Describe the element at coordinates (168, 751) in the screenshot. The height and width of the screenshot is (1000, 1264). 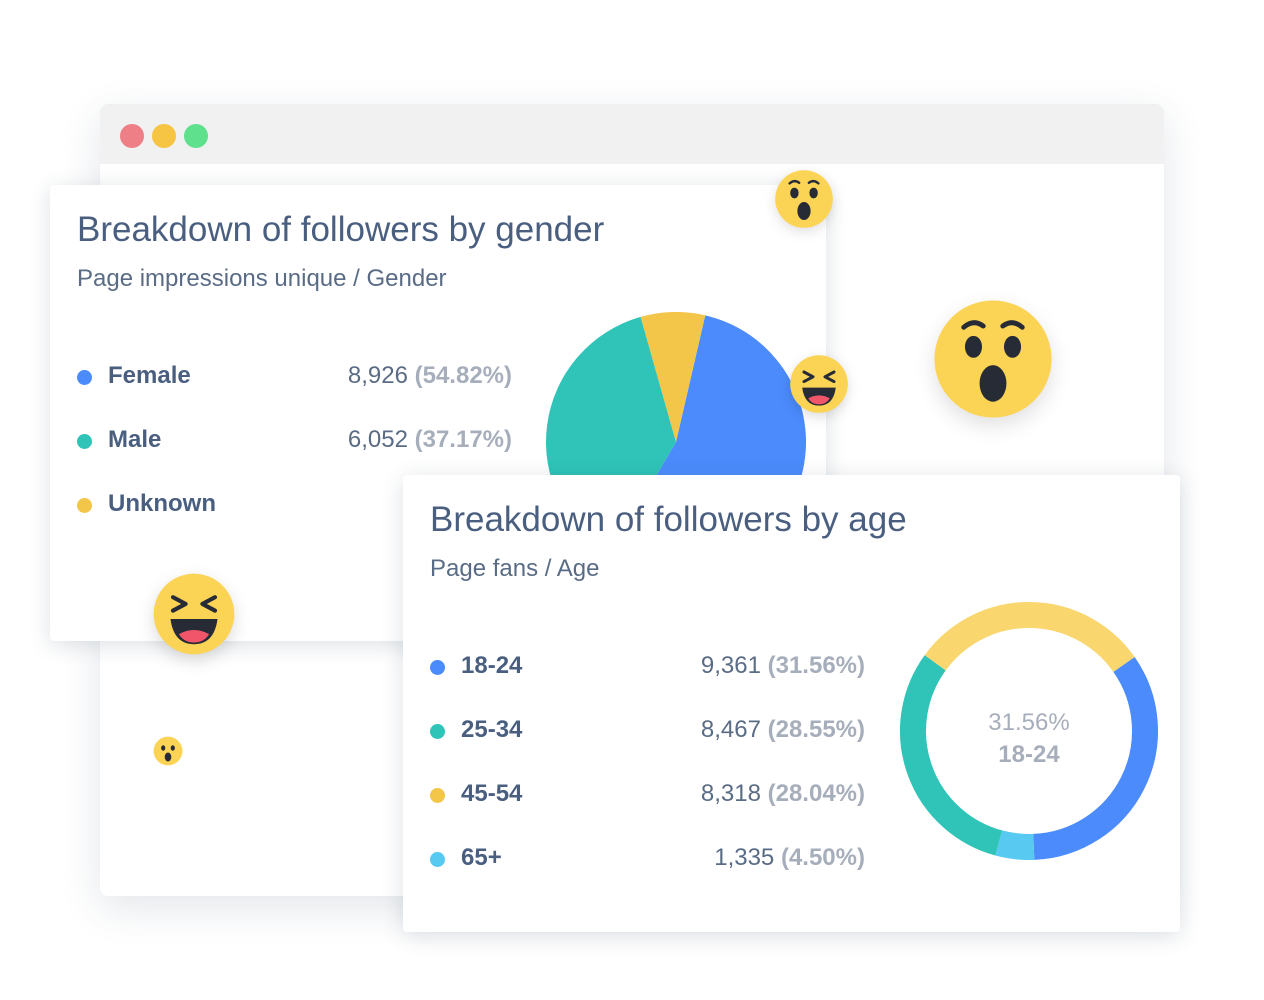
I see `wow-emoji-small-icon` at that location.